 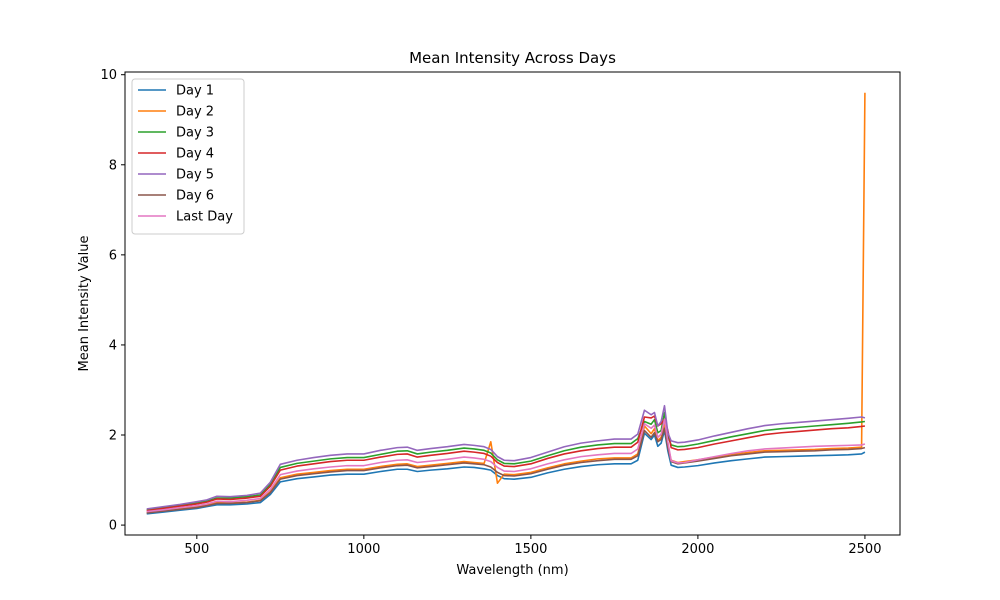 What do you see at coordinates (84, 304) in the screenshot?
I see `y-axis-title: Mean Intensity Value` at bounding box center [84, 304].